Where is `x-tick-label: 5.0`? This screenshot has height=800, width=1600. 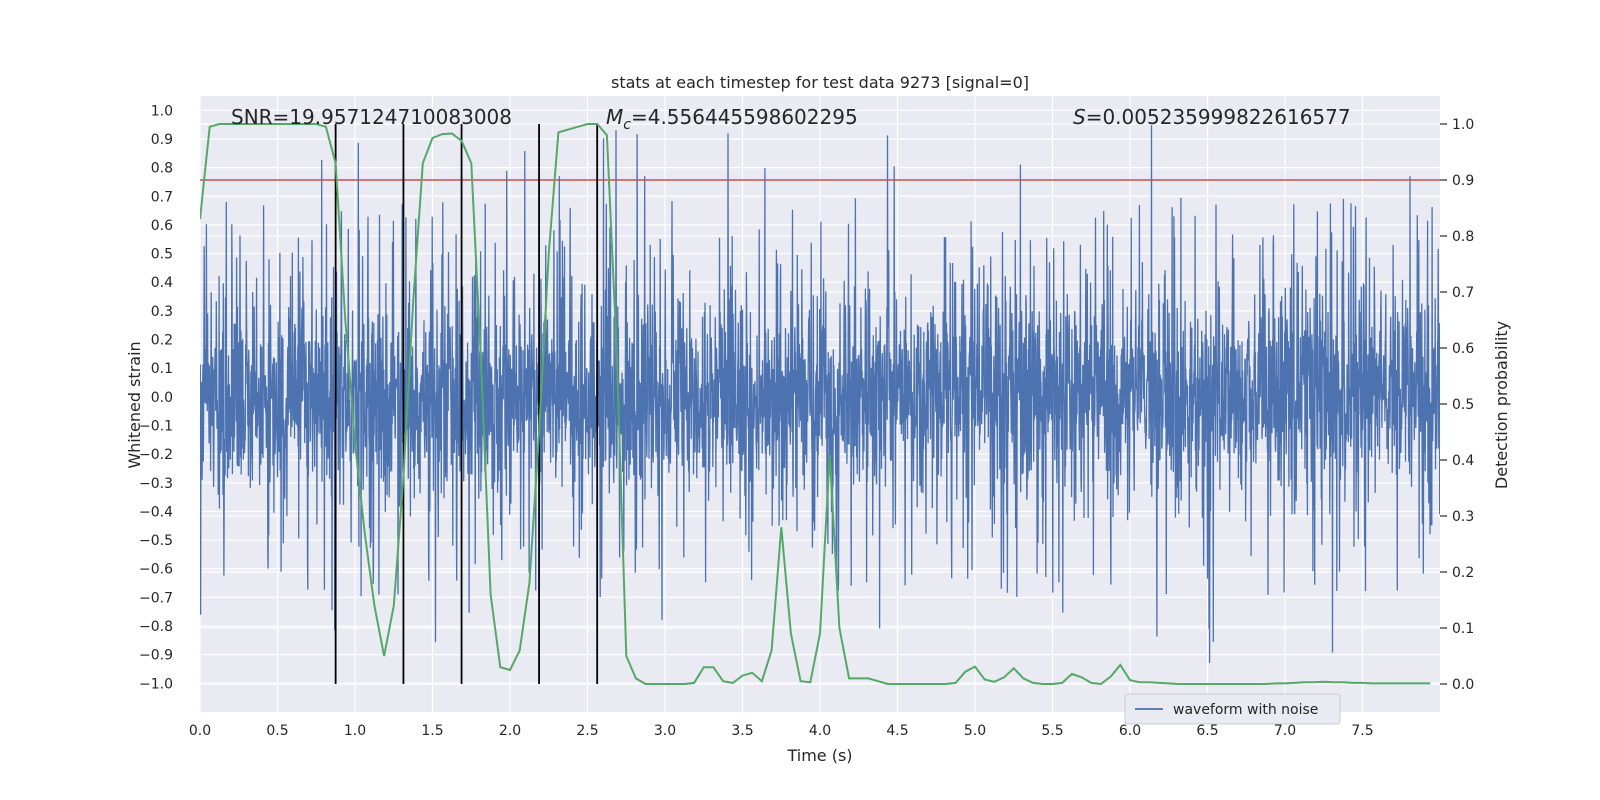
x-tick-label: 5.0 is located at coordinates (975, 731).